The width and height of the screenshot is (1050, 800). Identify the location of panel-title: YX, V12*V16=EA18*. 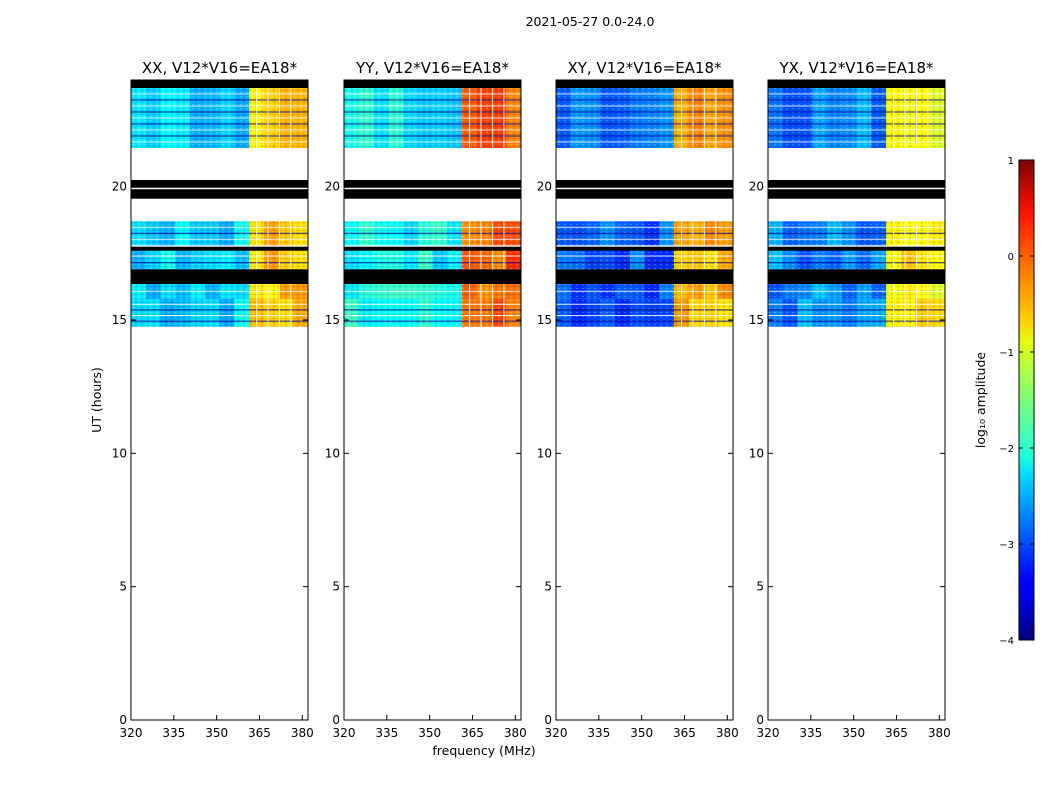
(856, 68).